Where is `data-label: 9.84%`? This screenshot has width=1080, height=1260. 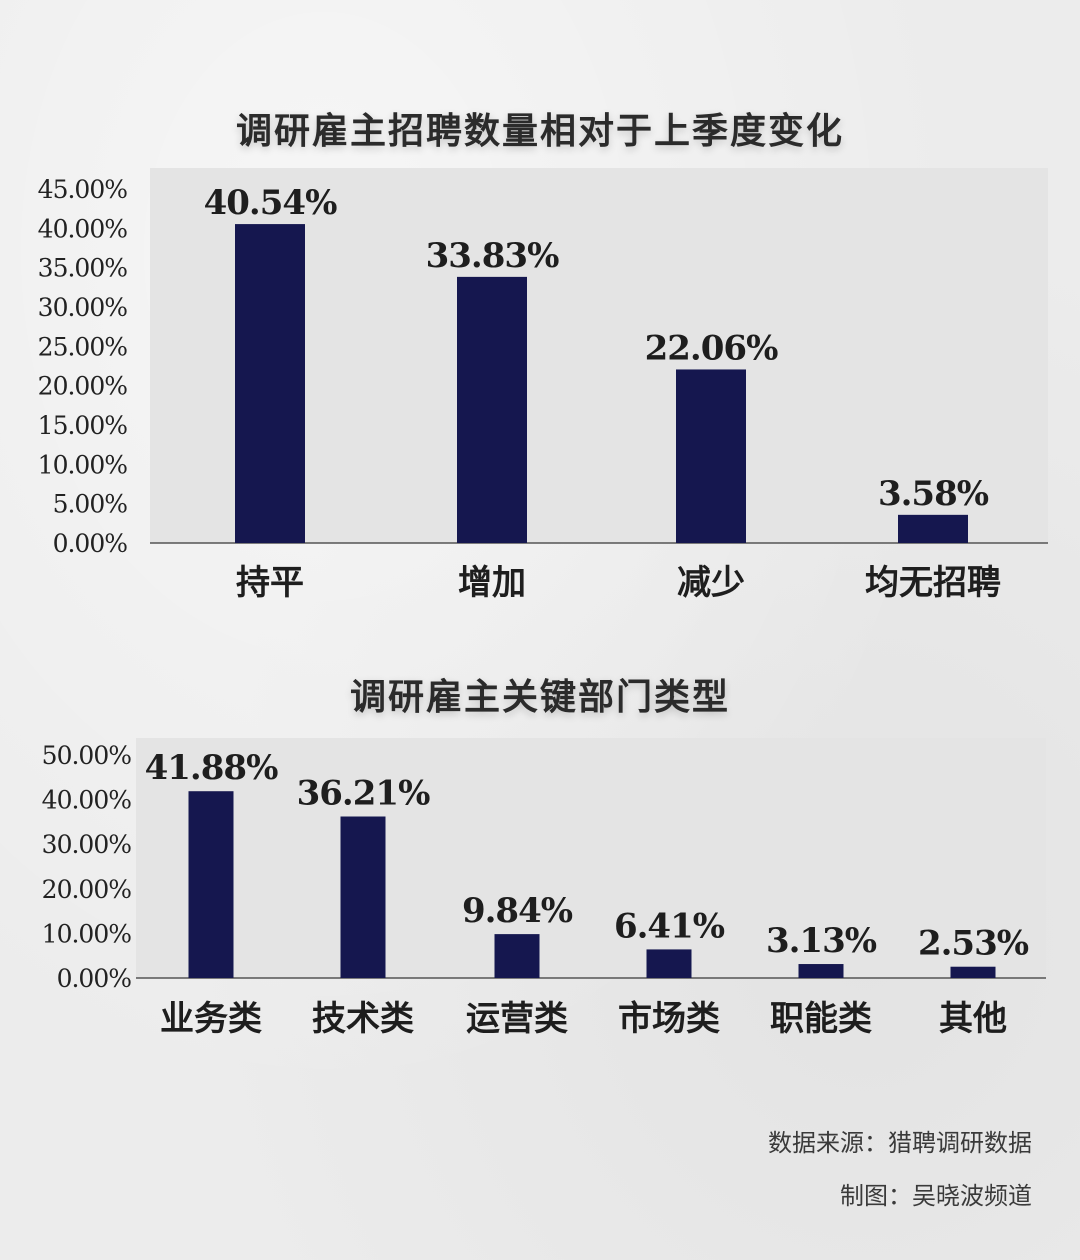
data-label: 9.84% is located at coordinates (517, 911).